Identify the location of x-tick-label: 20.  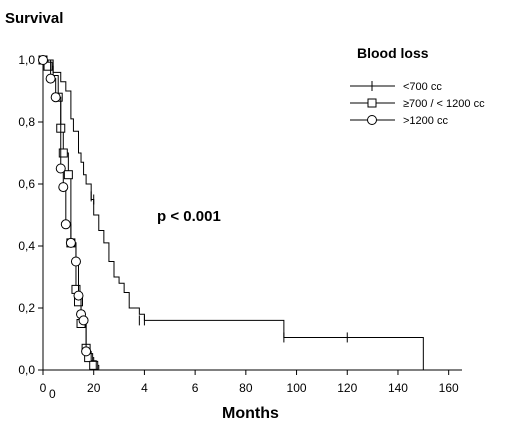
(94, 388).